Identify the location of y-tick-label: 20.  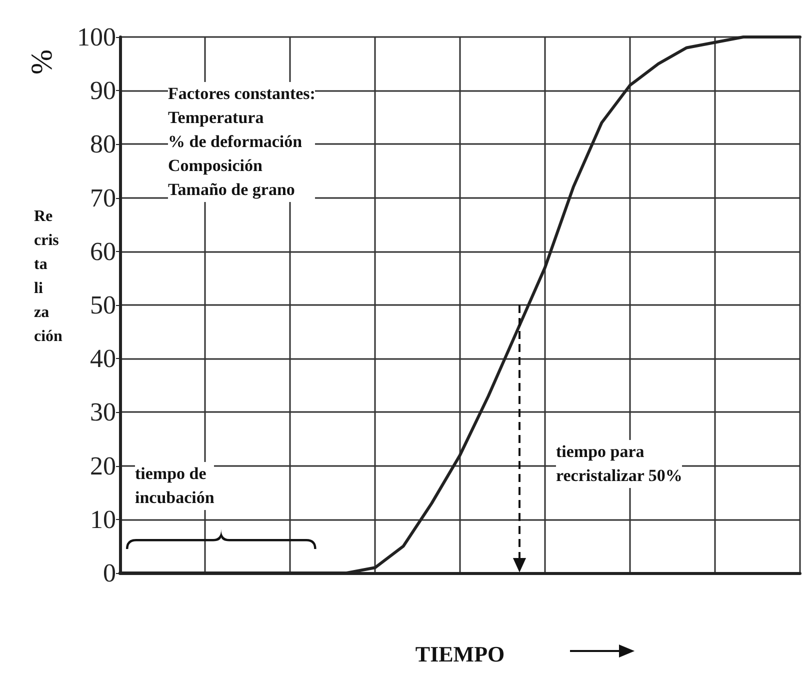
(103, 465).